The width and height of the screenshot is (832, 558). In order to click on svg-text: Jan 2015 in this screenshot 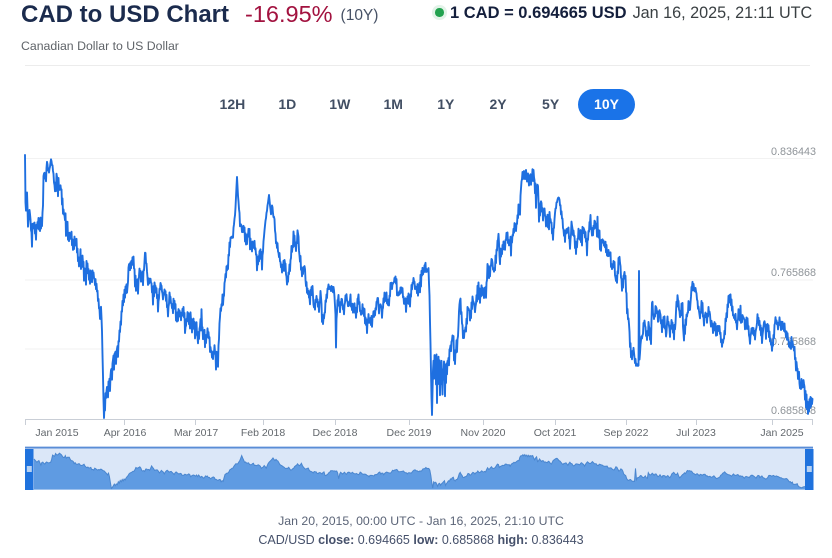, I will do `click(56, 433)`.